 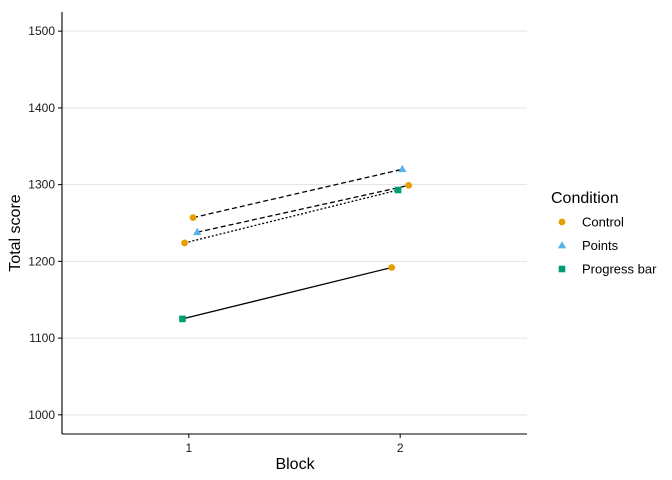 What do you see at coordinates (287, 293) in the screenshot?
I see `segment-solid` at bounding box center [287, 293].